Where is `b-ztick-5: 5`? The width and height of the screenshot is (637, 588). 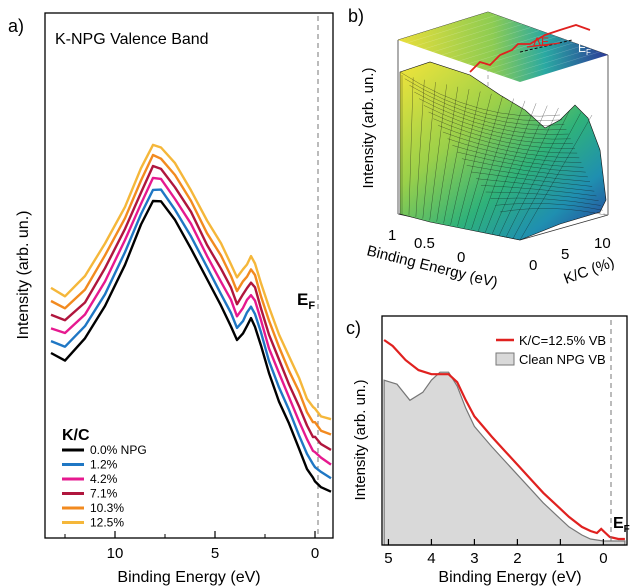 b-ztick-5: 5 is located at coordinates (565, 254).